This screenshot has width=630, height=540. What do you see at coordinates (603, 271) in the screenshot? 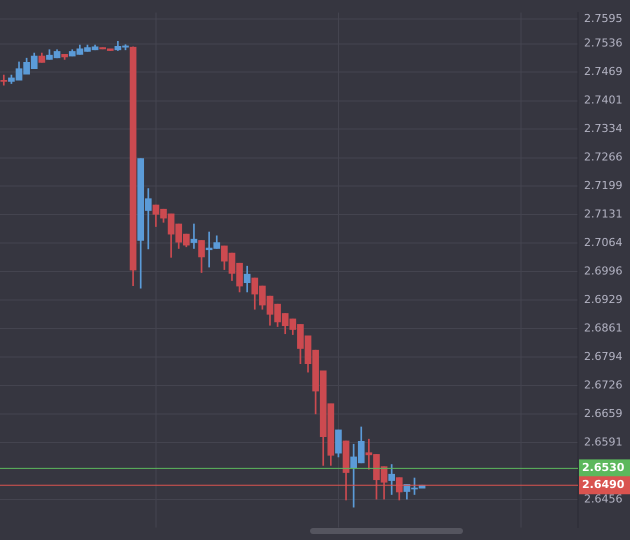
I see `y-tick-label: 2.6996` at bounding box center [603, 271].